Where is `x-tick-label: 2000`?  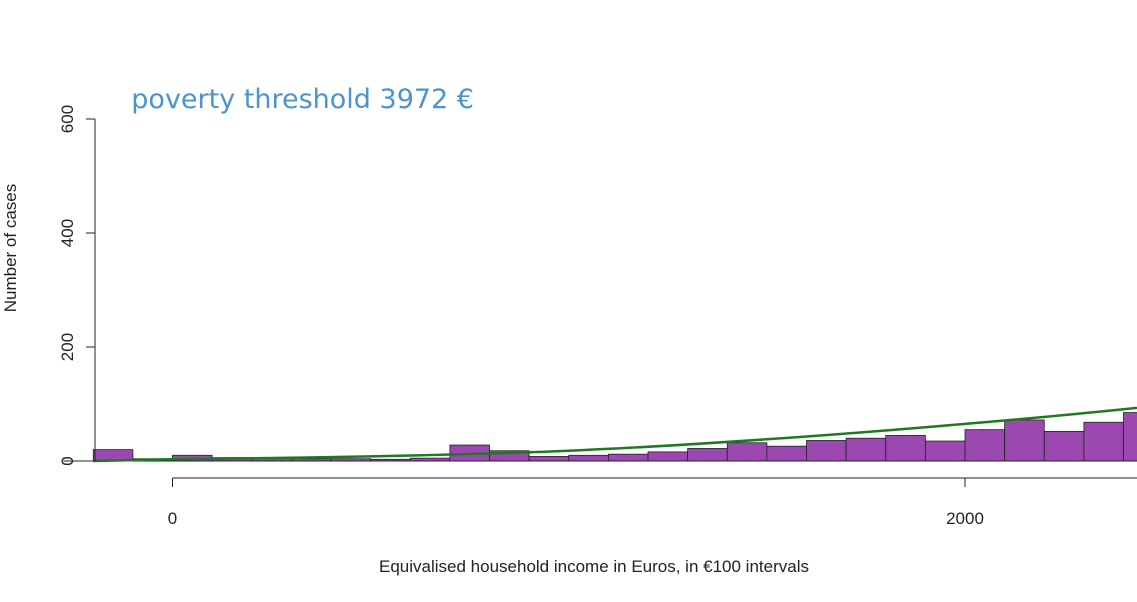
x-tick-label: 2000 is located at coordinates (965, 518).